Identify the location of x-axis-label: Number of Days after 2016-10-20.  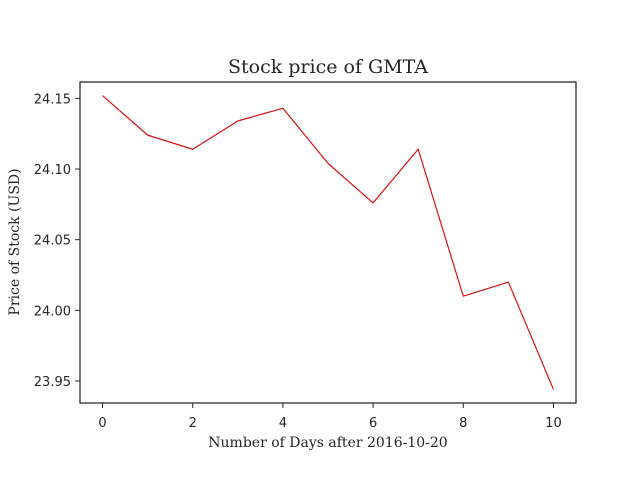
(327, 443).